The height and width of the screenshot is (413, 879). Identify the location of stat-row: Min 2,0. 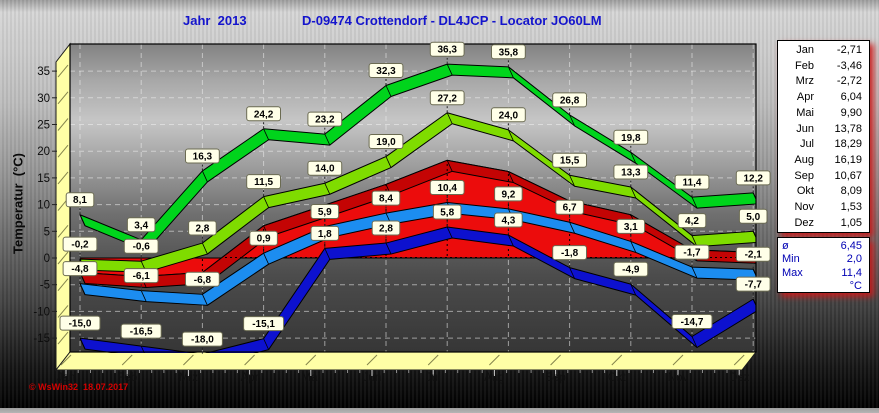
(822, 259).